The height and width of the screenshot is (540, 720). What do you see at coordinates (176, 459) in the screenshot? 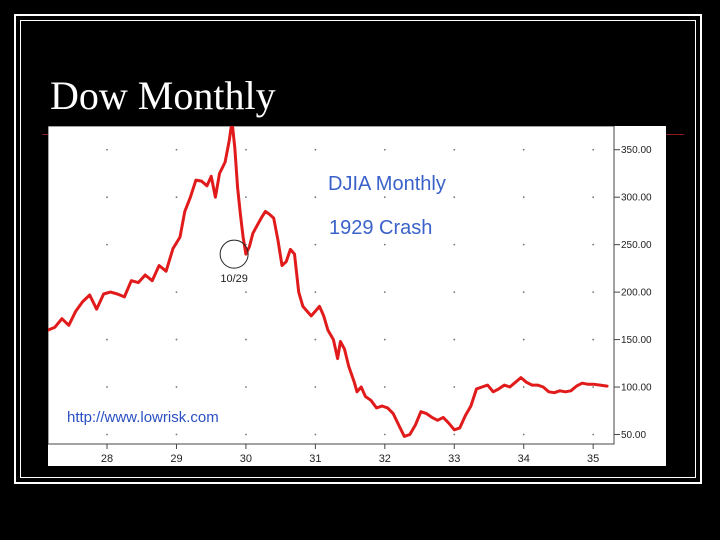
I see `x-tick-label: 29` at bounding box center [176, 459].